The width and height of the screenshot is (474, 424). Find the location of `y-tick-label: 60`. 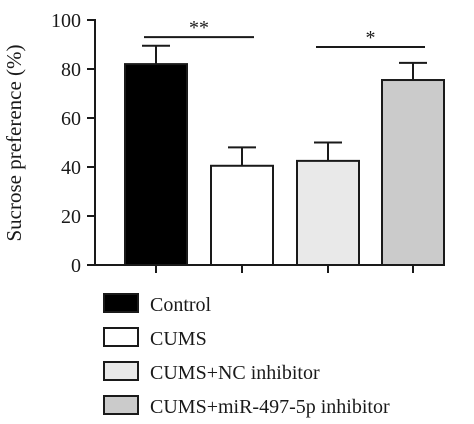

y-tick-label: 60 is located at coordinates (71, 119).